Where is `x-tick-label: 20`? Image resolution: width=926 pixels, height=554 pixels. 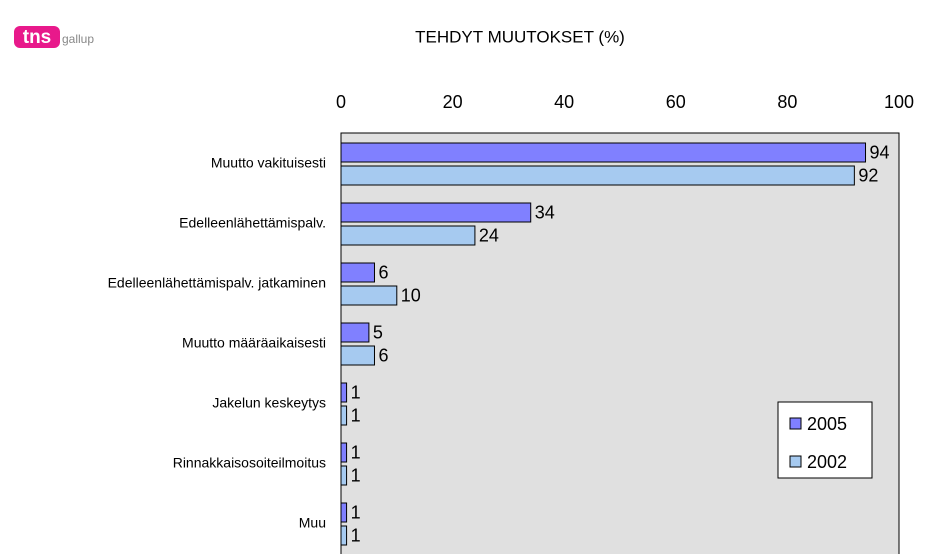
x-tick-label: 20 is located at coordinates (453, 102).